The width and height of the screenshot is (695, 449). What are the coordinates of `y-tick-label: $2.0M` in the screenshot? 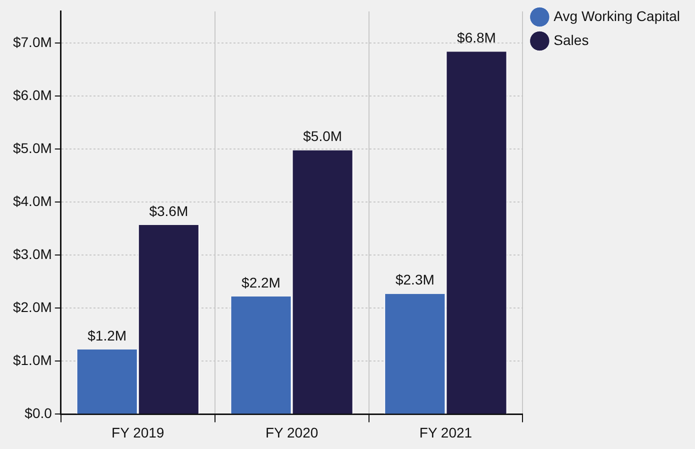 It's located at (32, 307).